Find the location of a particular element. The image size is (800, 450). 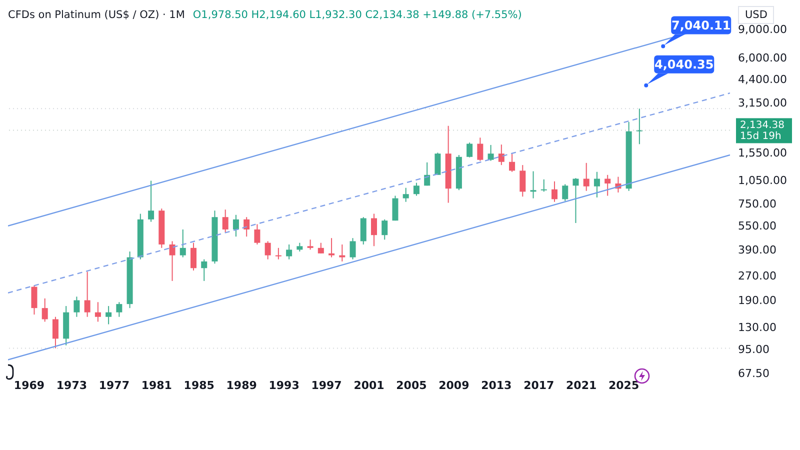

x-tick-label: 1969 is located at coordinates (29, 385).